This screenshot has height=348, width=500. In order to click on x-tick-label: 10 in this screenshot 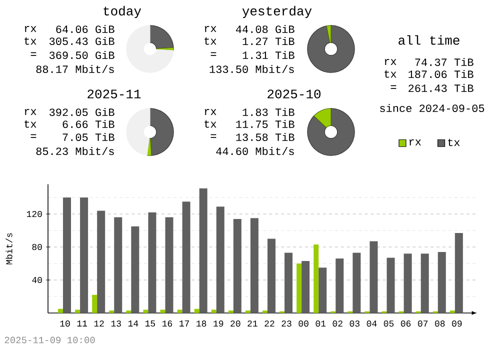, I will do `click(65, 323)`.